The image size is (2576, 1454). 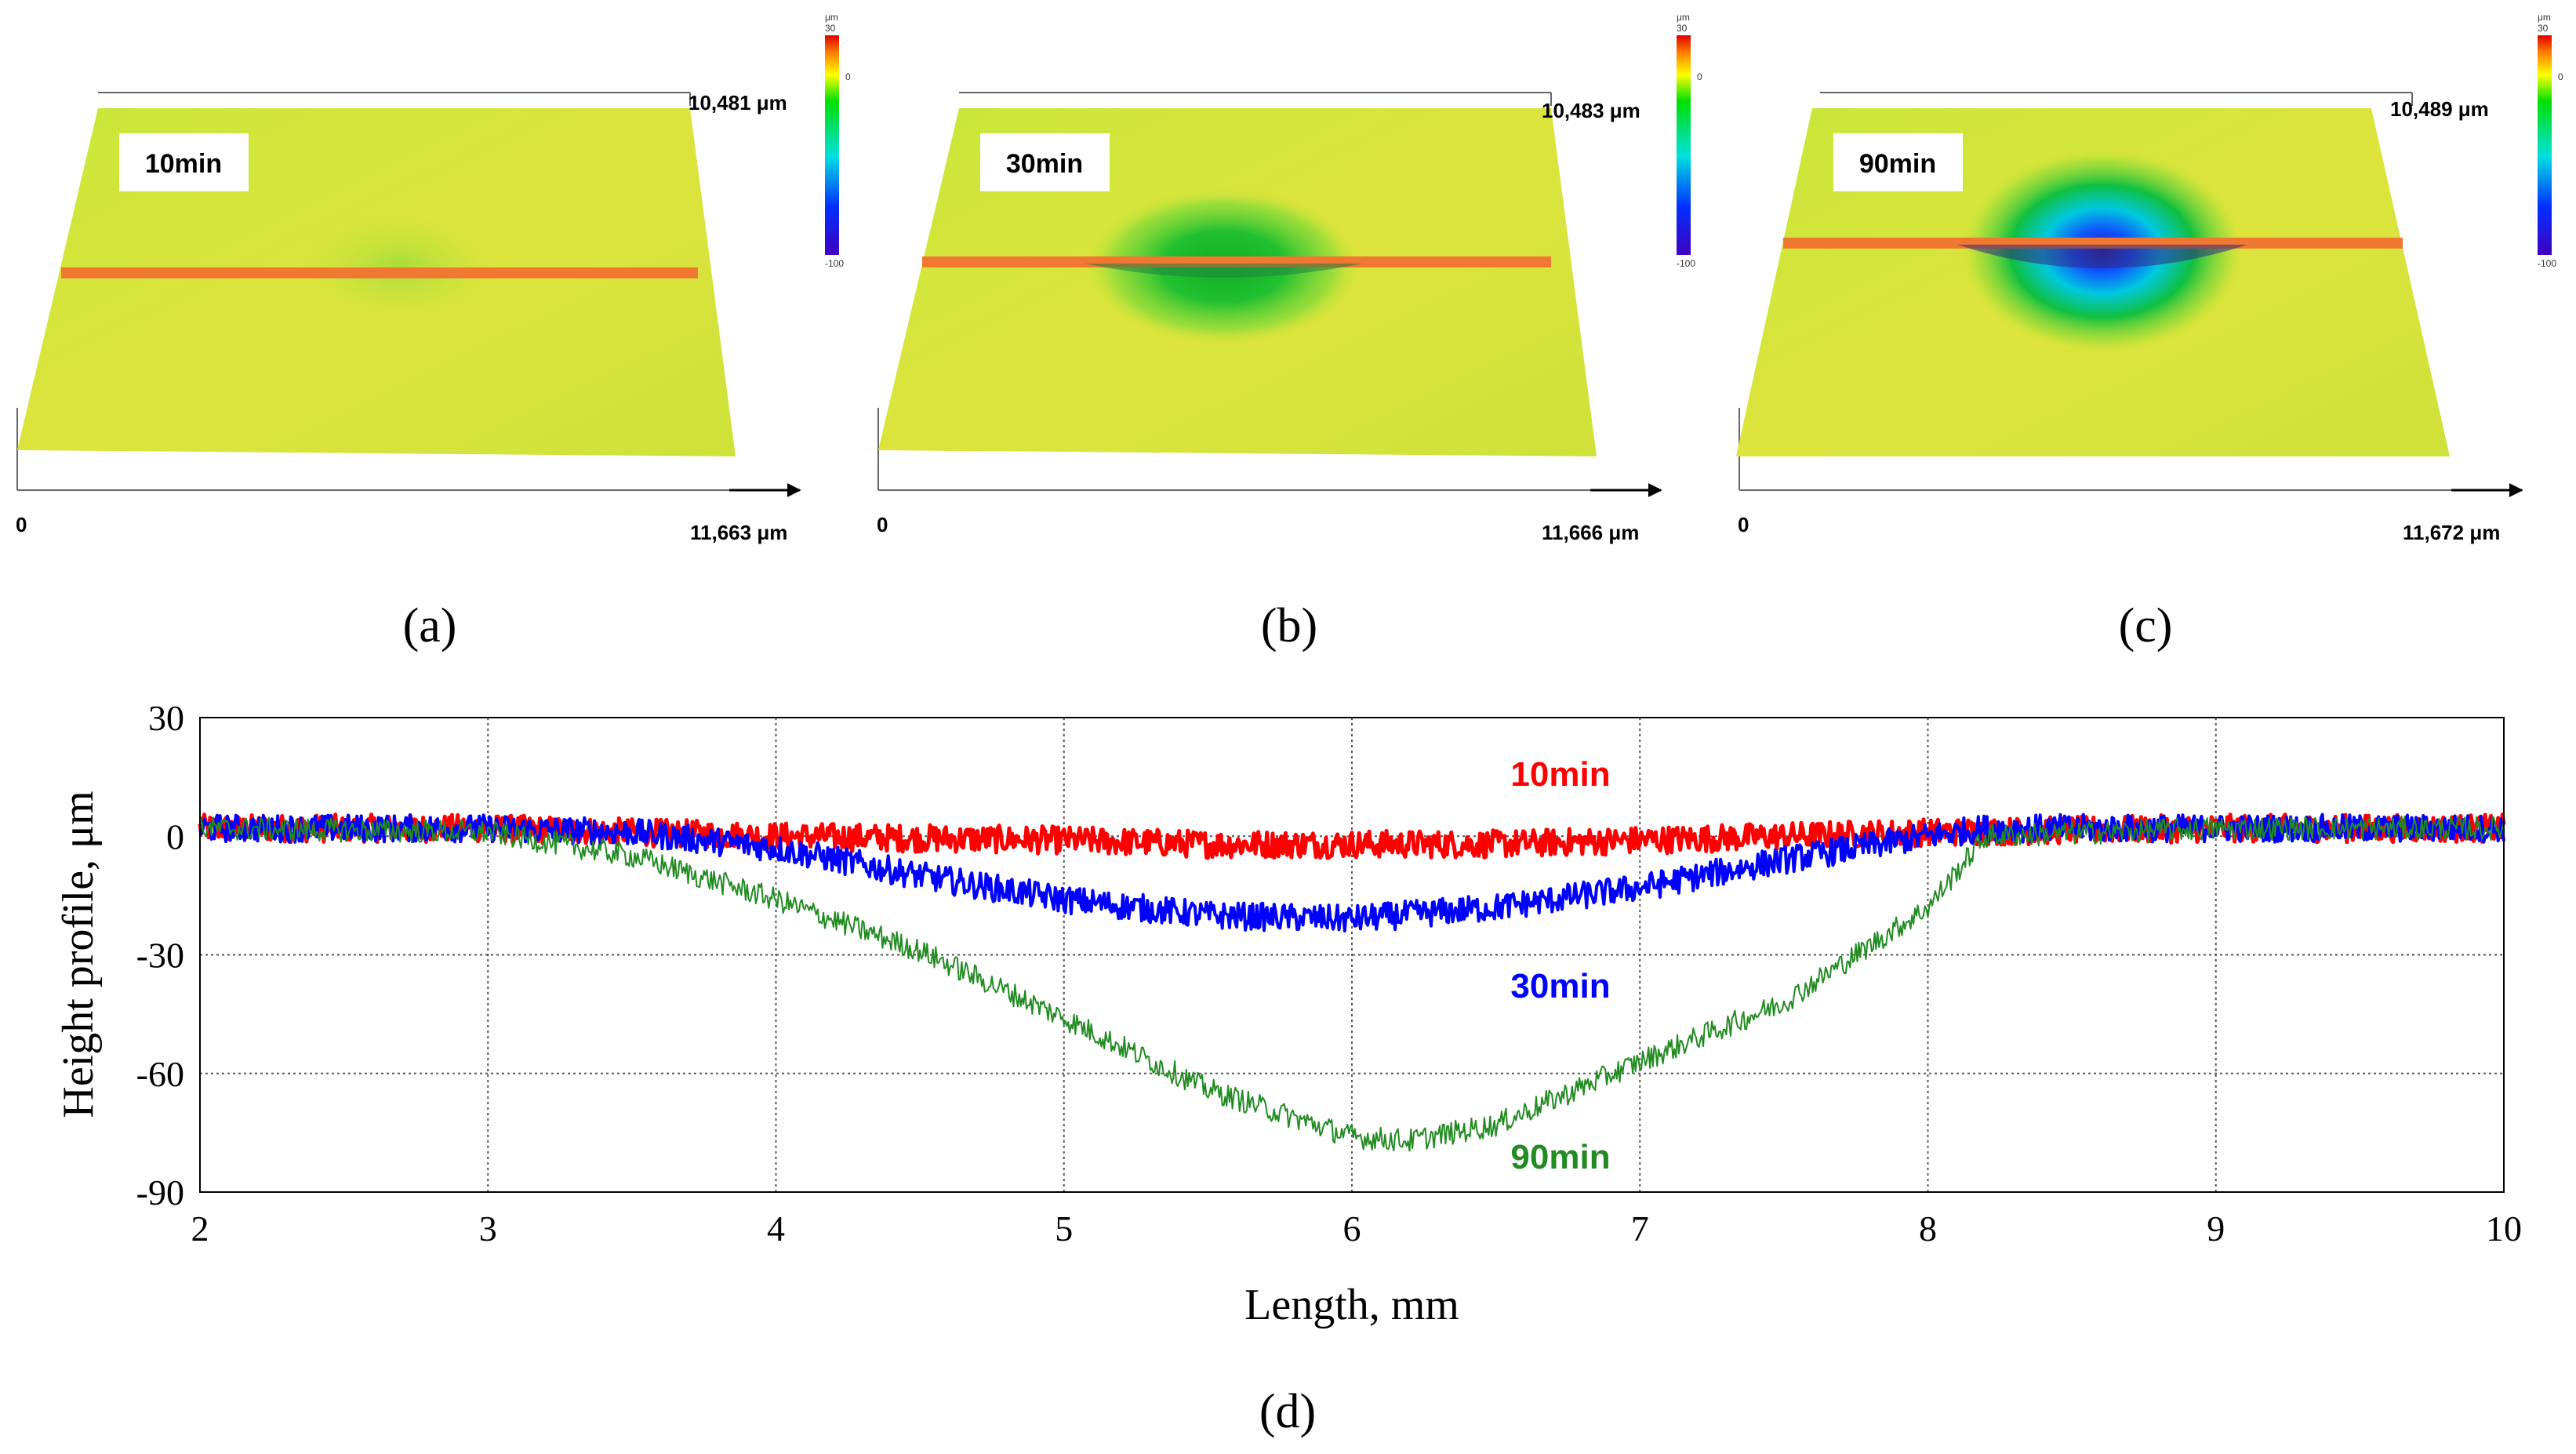 What do you see at coordinates (2216, 1229) in the screenshot?
I see `x-tick-label: 9` at bounding box center [2216, 1229].